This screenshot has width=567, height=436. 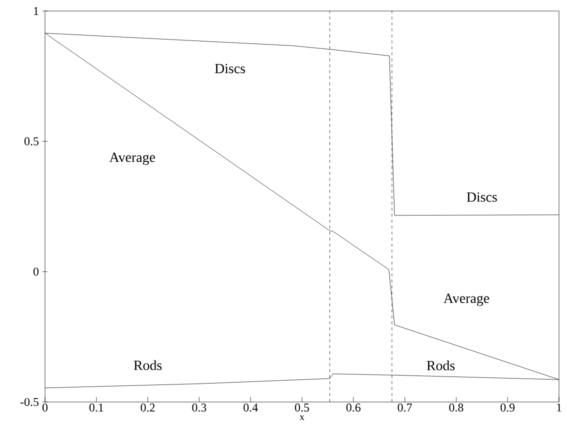 What do you see at coordinates (230, 69) in the screenshot?
I see `text: Discs` at bounding box center [230, 69].